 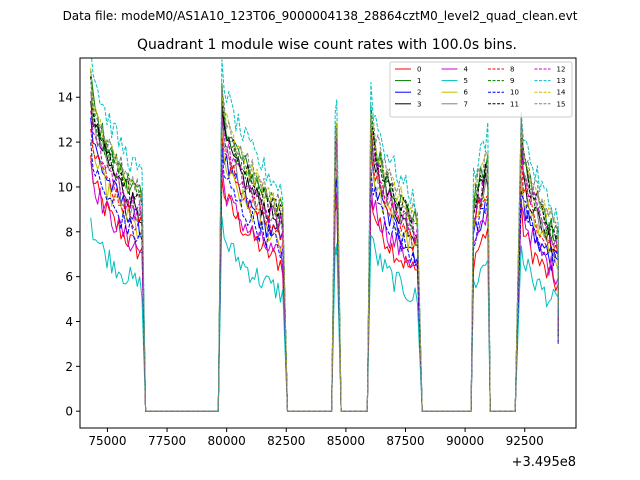 What do you see at coordinates (65, 98) in the screenshot?
I see `y-tick-label: 14` at bounding box center [65, 98].